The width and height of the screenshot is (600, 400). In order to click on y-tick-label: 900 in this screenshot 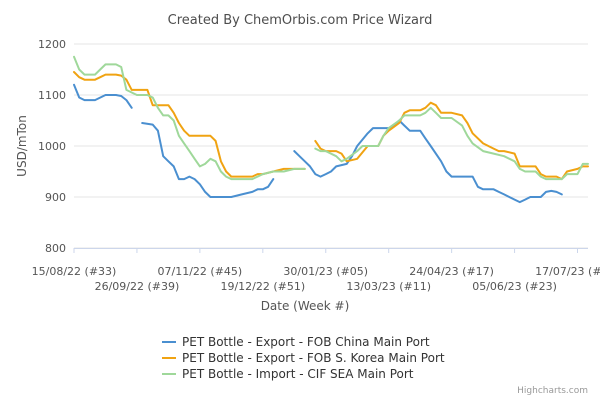, I will do `click(55, 197)`.